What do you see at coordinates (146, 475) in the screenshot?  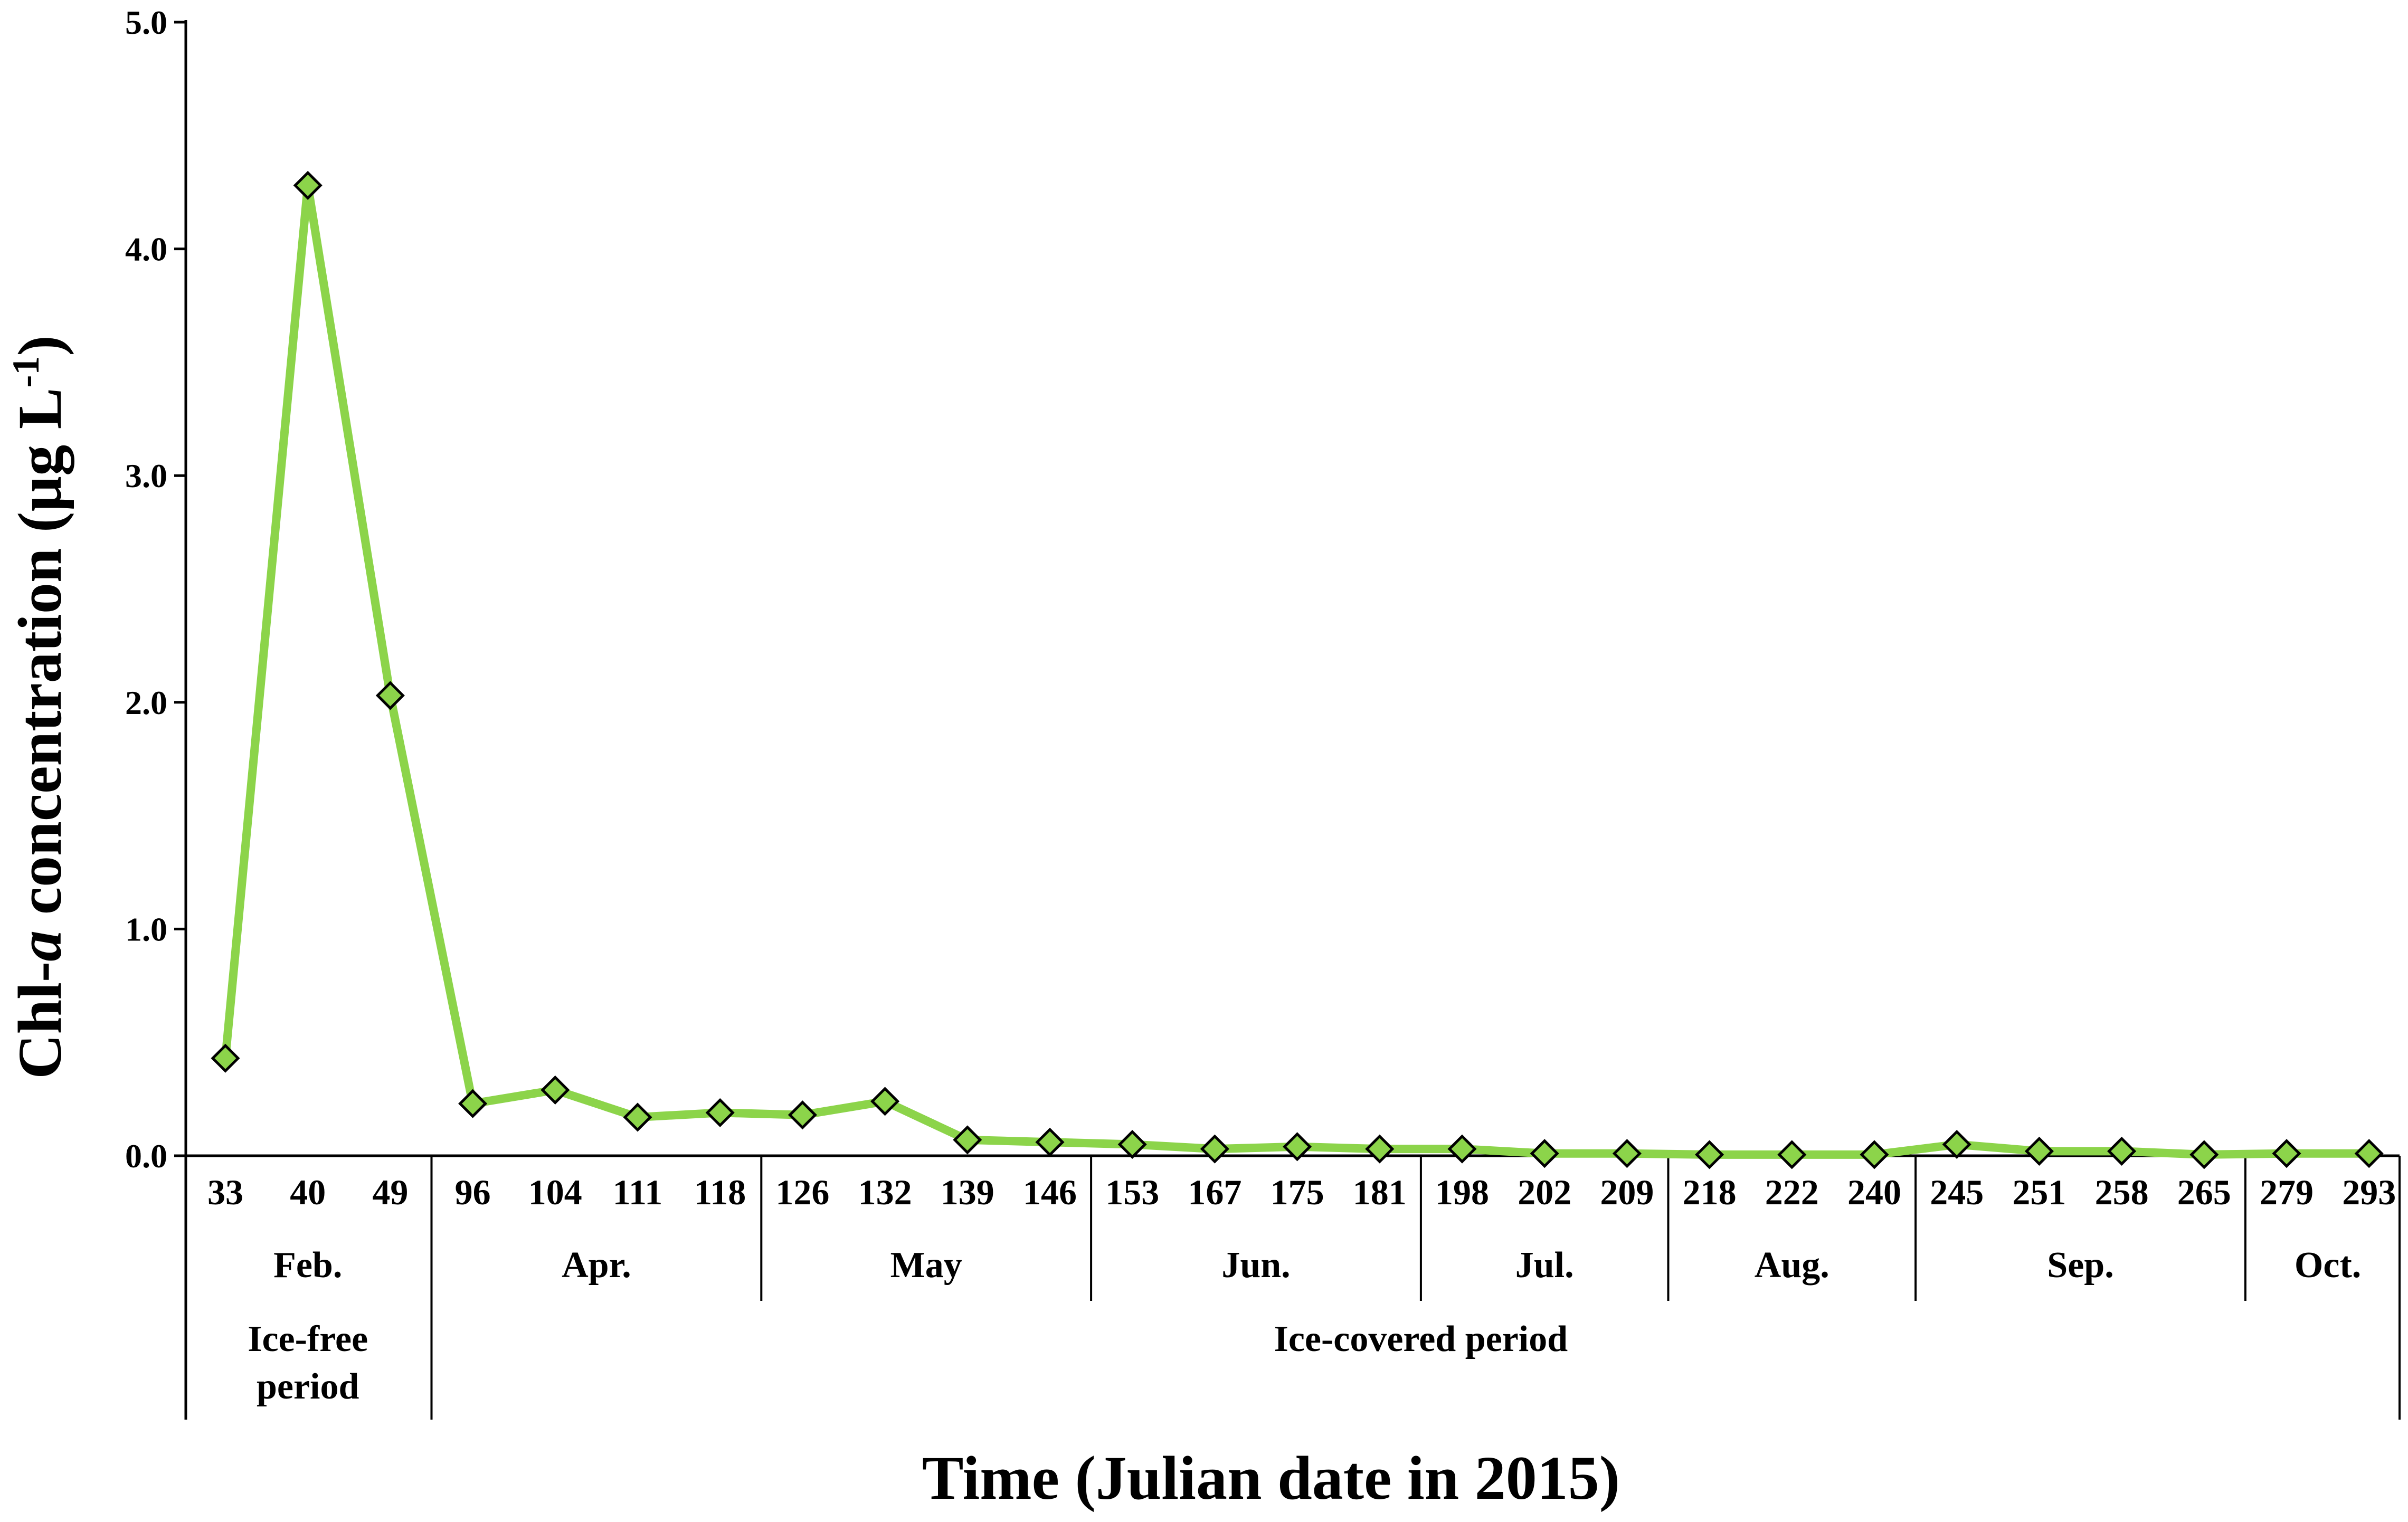 I see `y-tick-label: 3.0` at bounding box center [146, 475].